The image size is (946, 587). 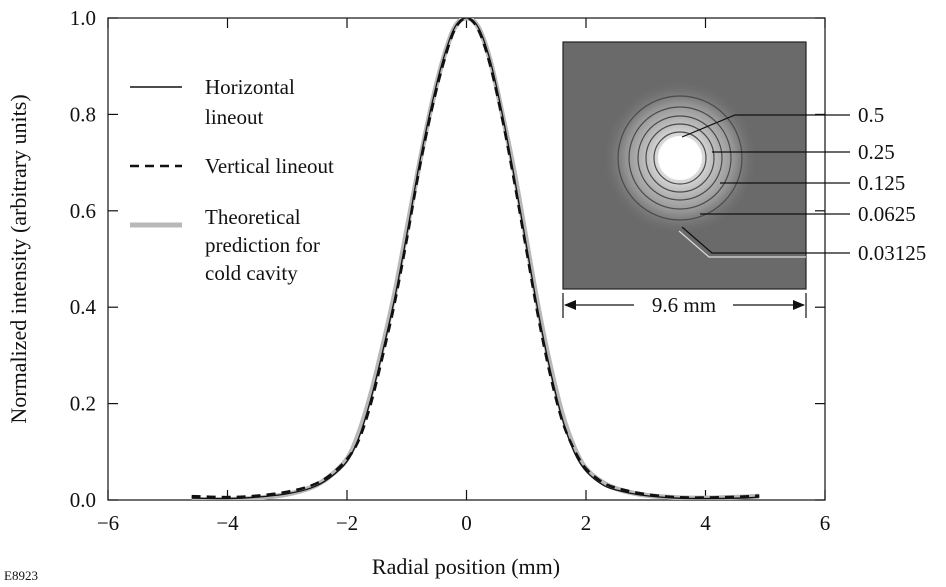 I want to click on legend-label-theory-3: cold cavity, so click(x=251, y=273).